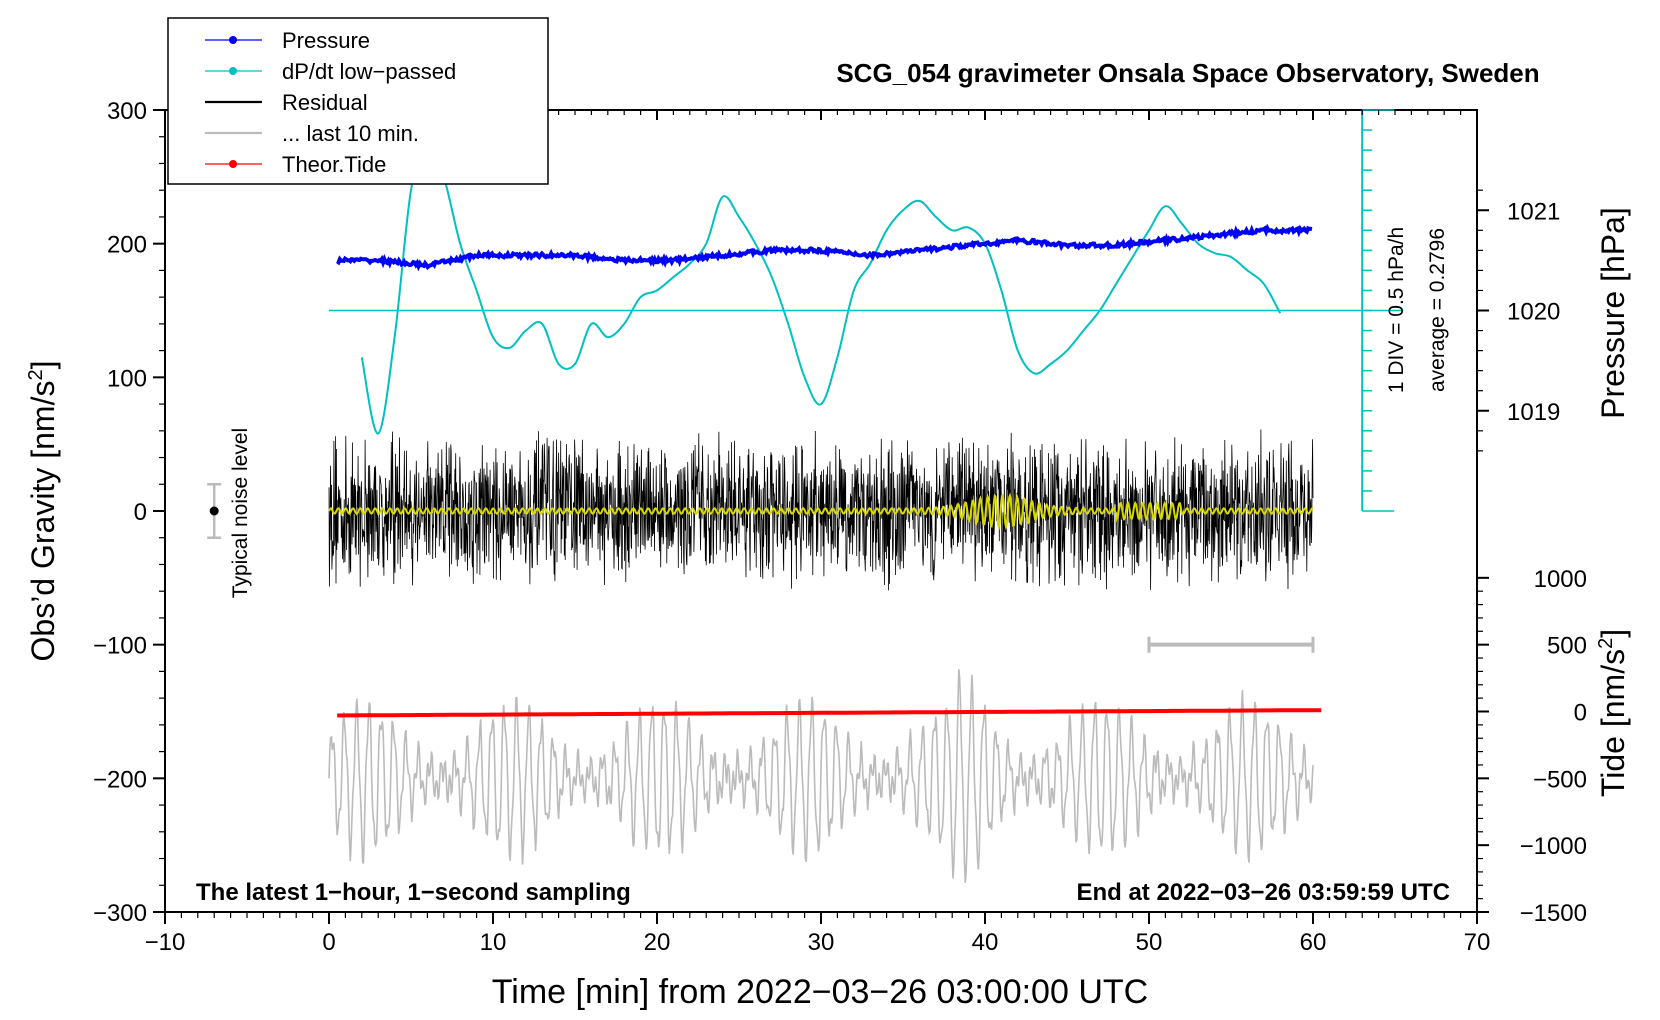 The image size is (1660, 1020). Describe the element at coordinates (1560, 579) in the screenshot. I see `tide-tick-label: 1000` at that location.